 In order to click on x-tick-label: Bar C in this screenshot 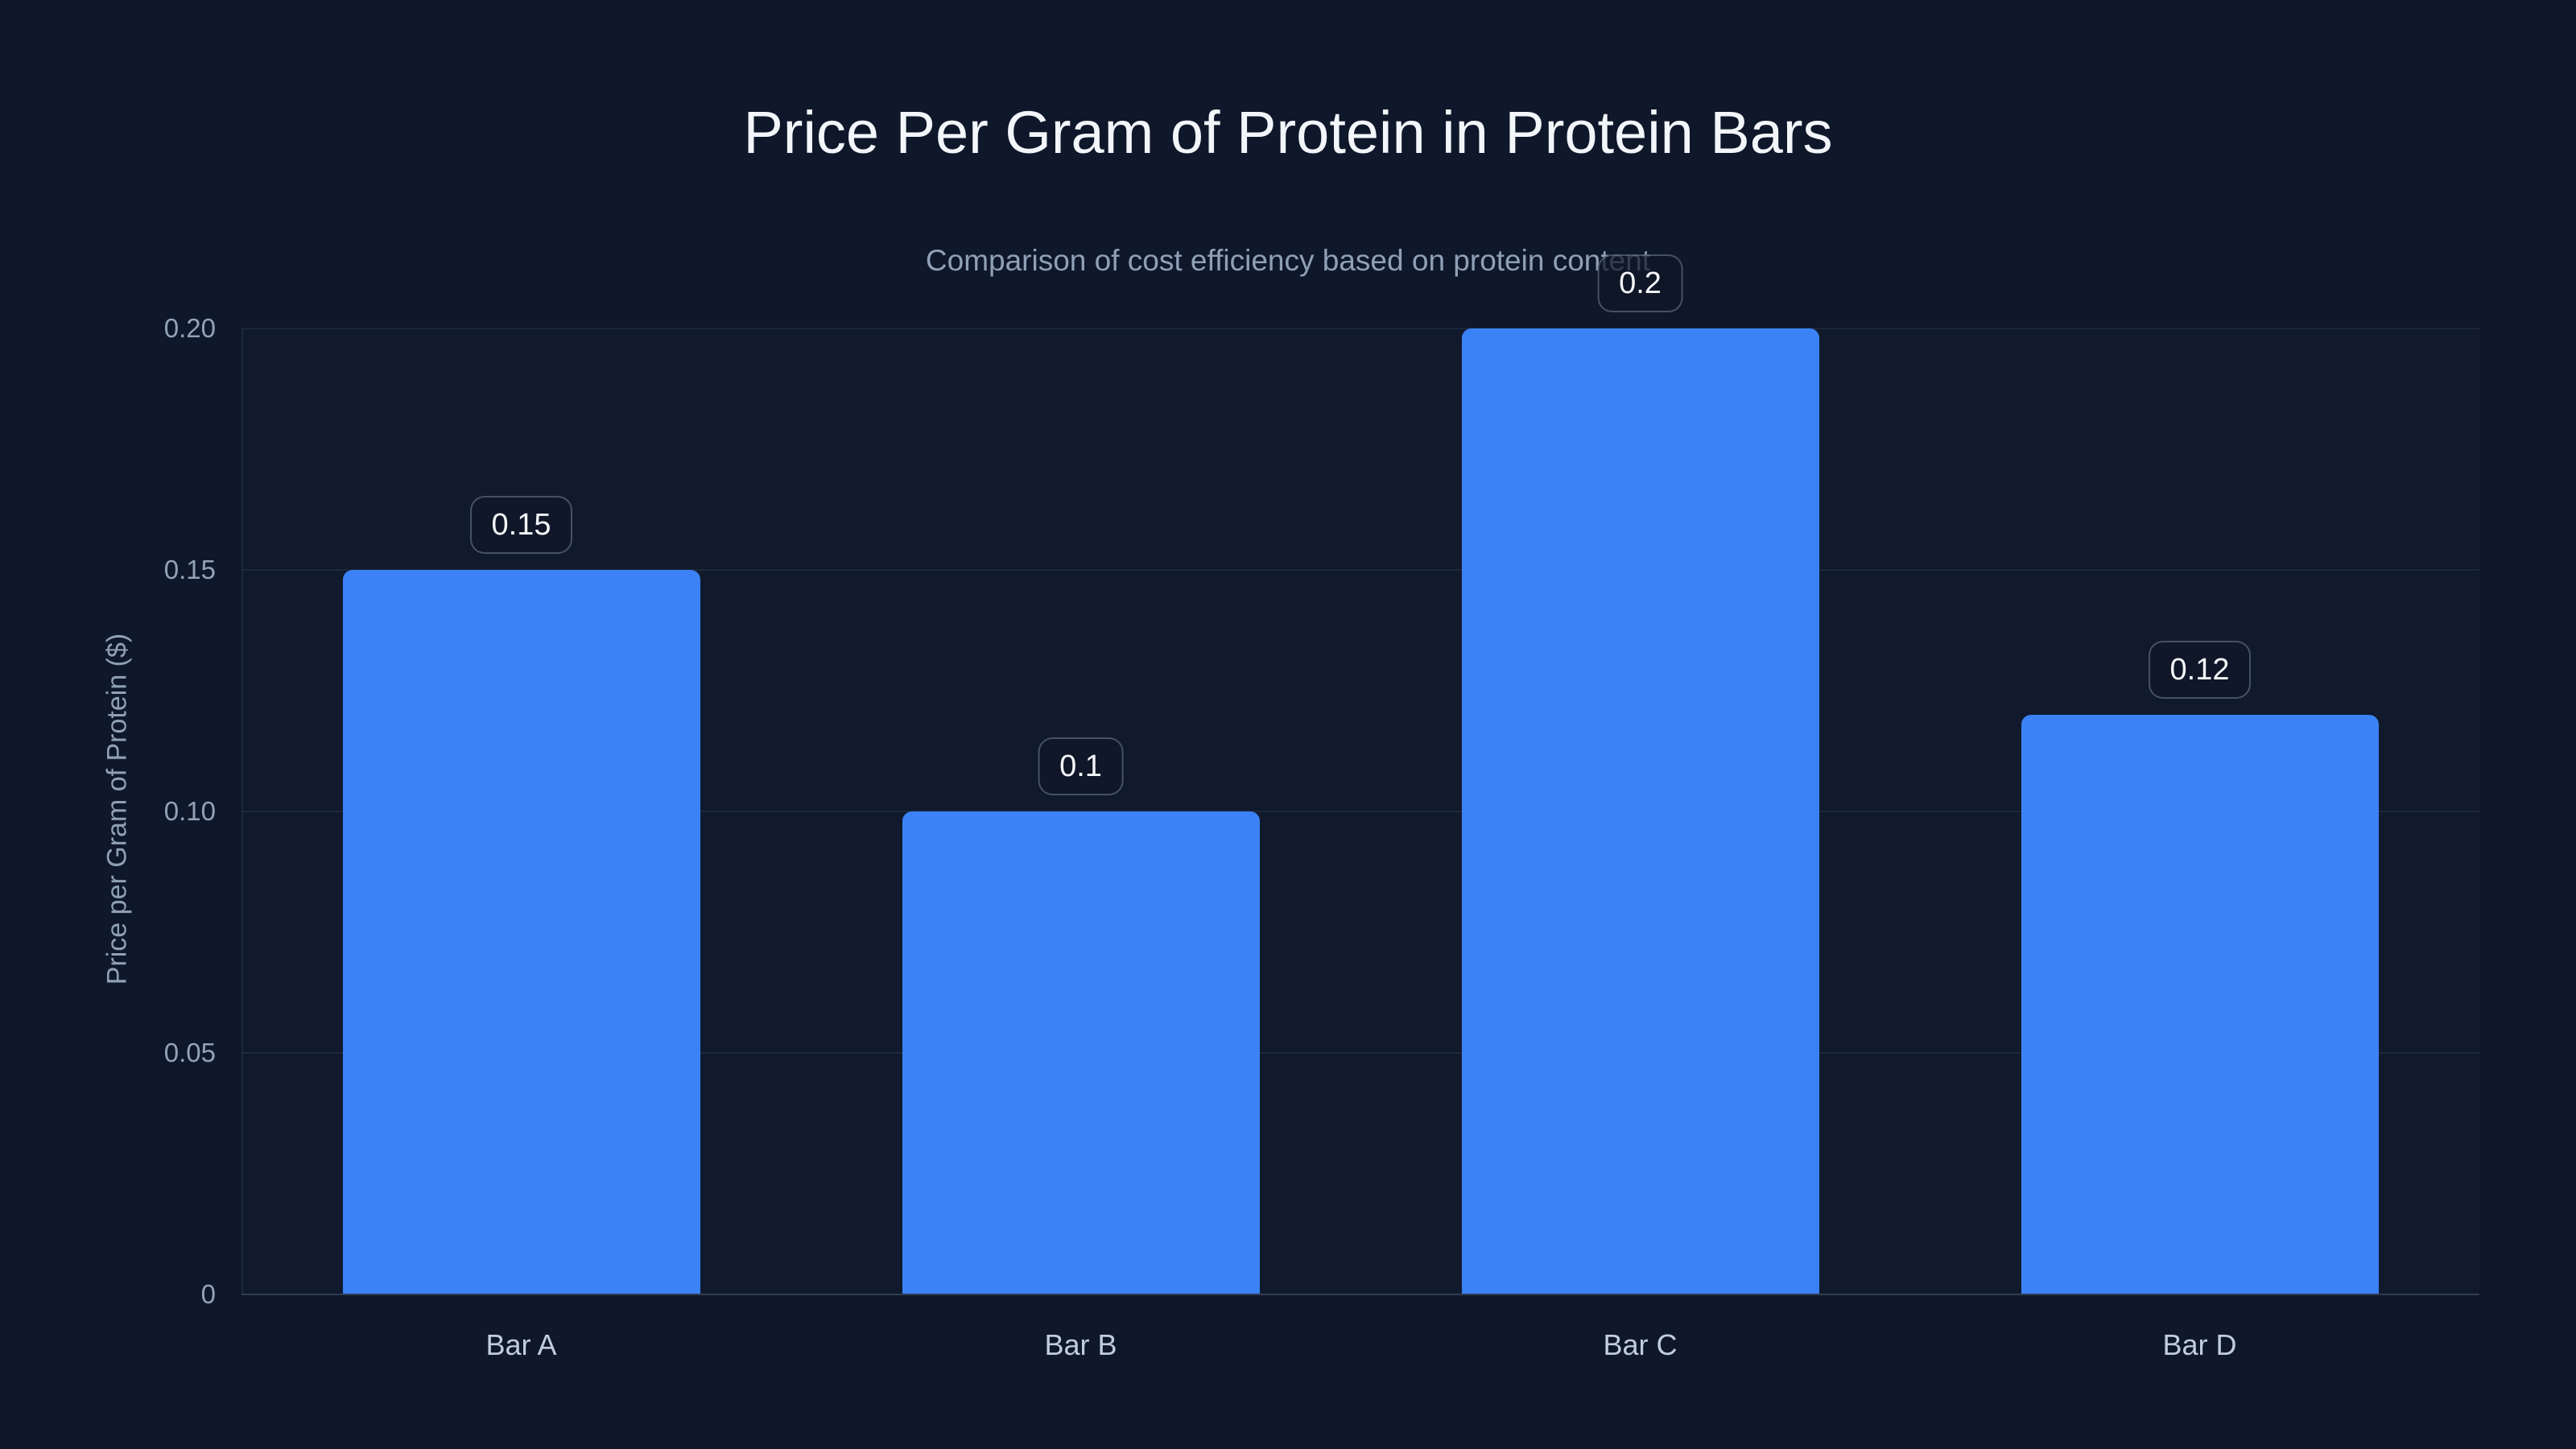, I will do `click(1640, 1344)`.